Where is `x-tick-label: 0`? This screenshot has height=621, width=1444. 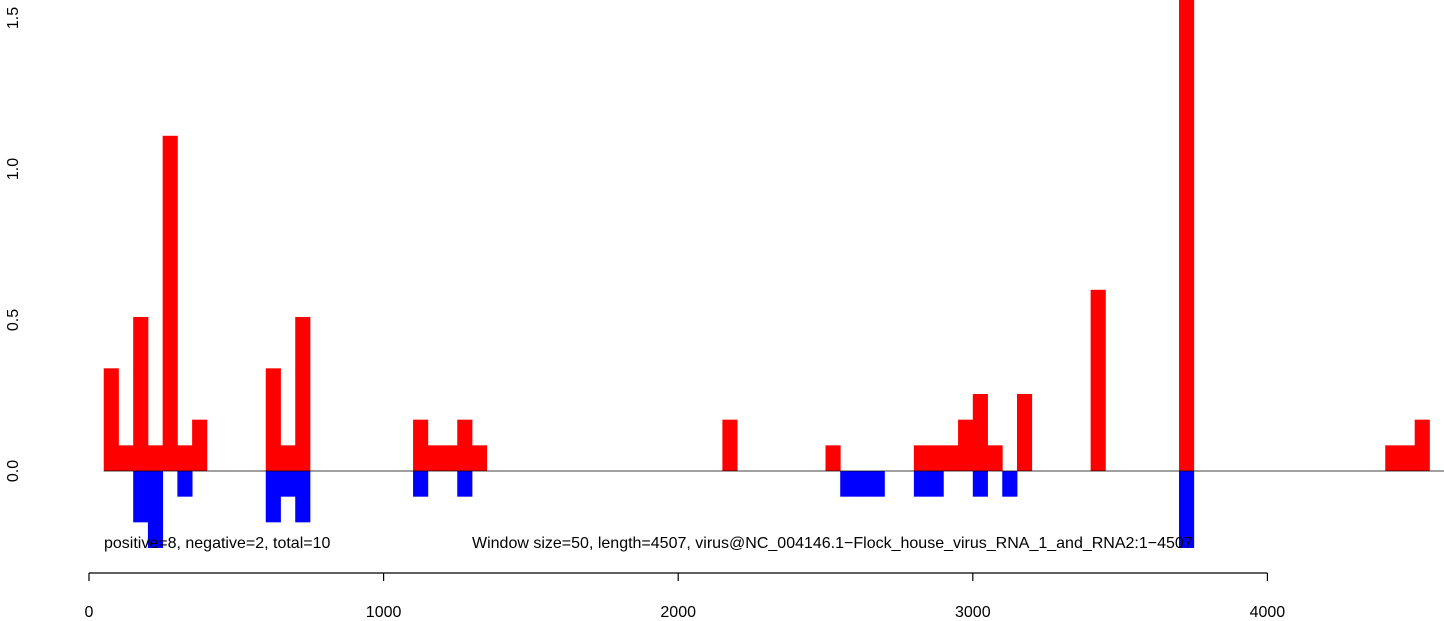 x-tick-label: 0 is located at coordinates (89, 612).